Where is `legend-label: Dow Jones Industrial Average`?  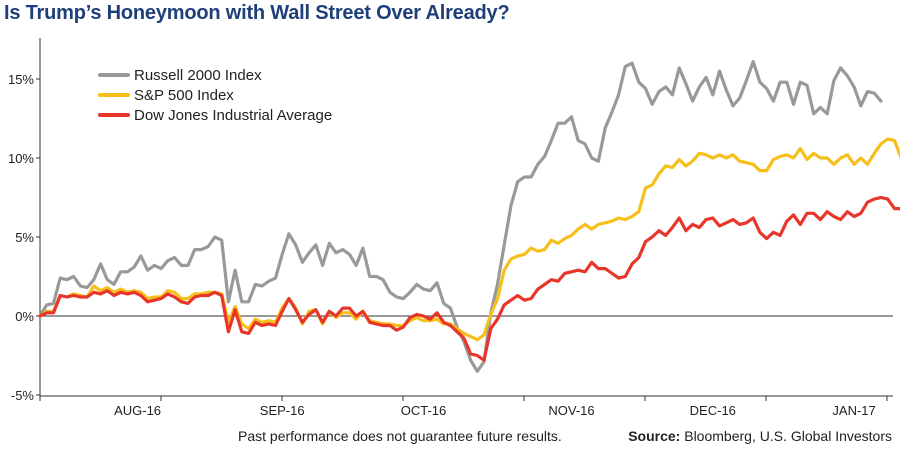
legend-label: Dow Jones Industrial Average is located at coordinates (233, 115).